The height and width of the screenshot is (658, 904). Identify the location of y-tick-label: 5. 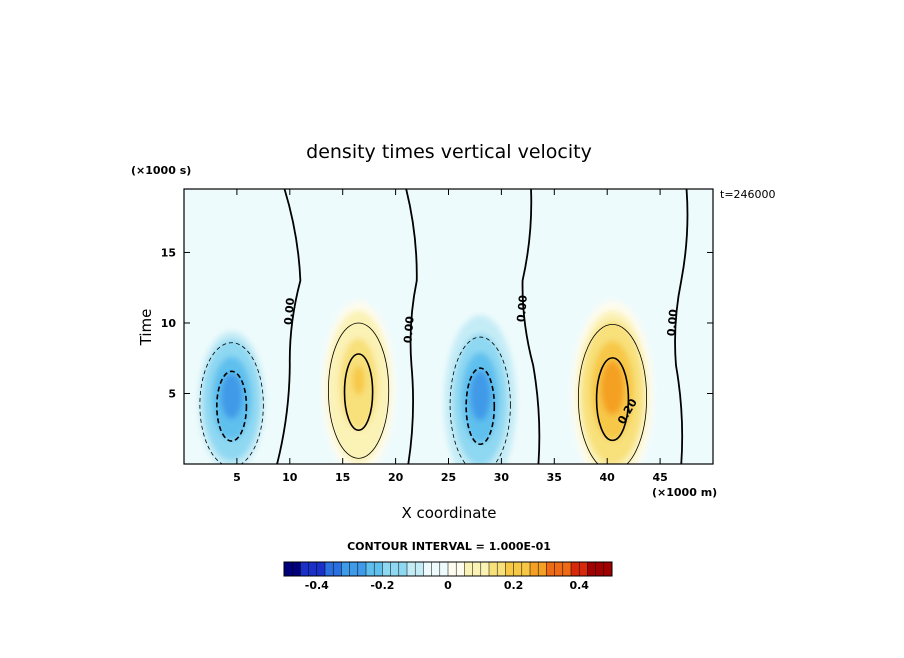
(172, 393).